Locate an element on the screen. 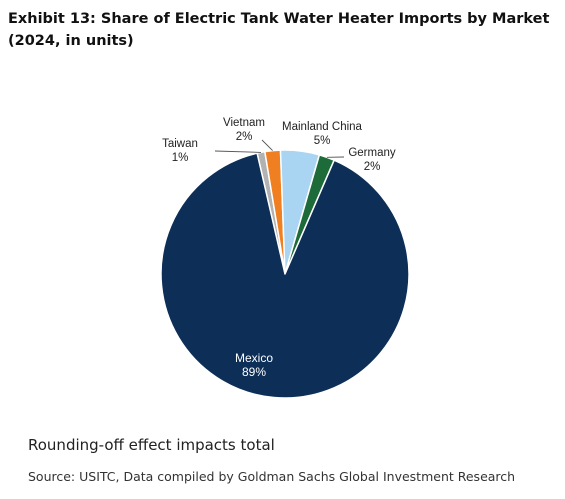 This screenshot has height=499, width=565. slice-label-mexico: Mexico is located at coordinates (254, 358).